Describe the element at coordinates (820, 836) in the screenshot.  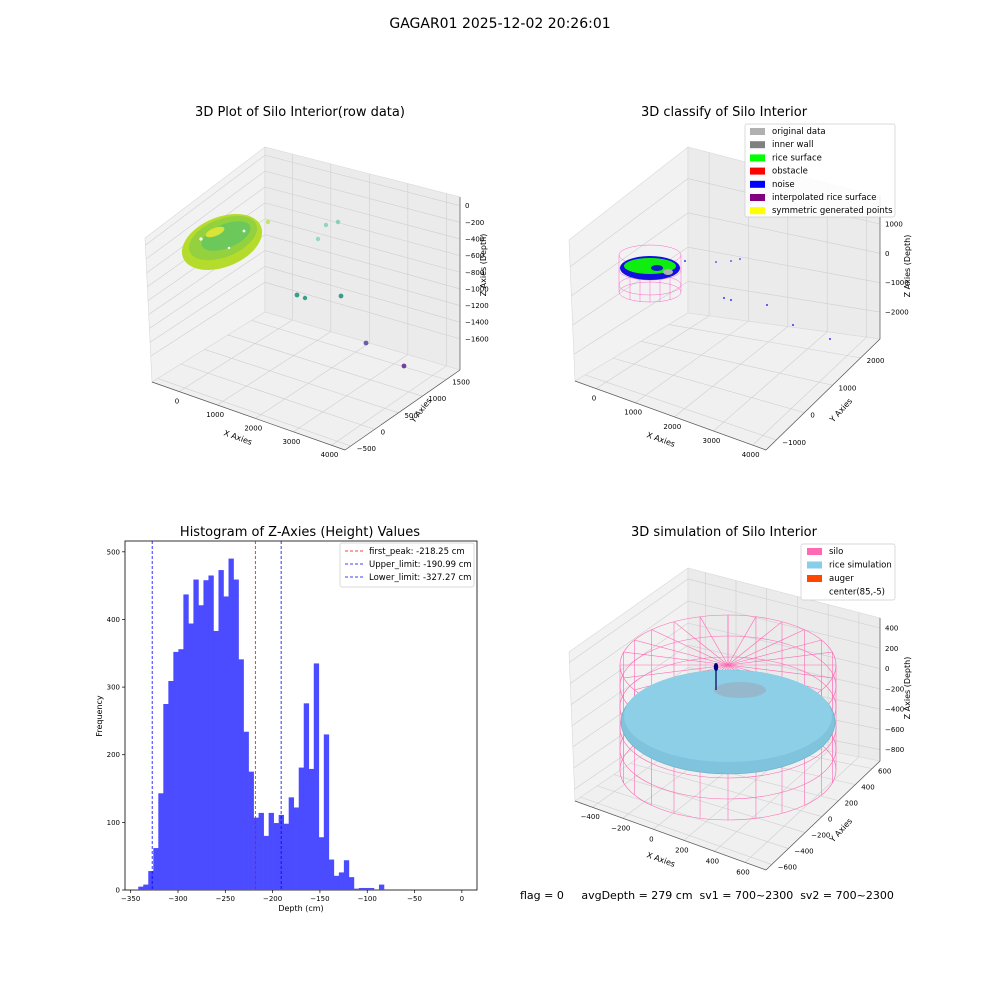
I see `panel4-y-tick-label: −200` at that location.